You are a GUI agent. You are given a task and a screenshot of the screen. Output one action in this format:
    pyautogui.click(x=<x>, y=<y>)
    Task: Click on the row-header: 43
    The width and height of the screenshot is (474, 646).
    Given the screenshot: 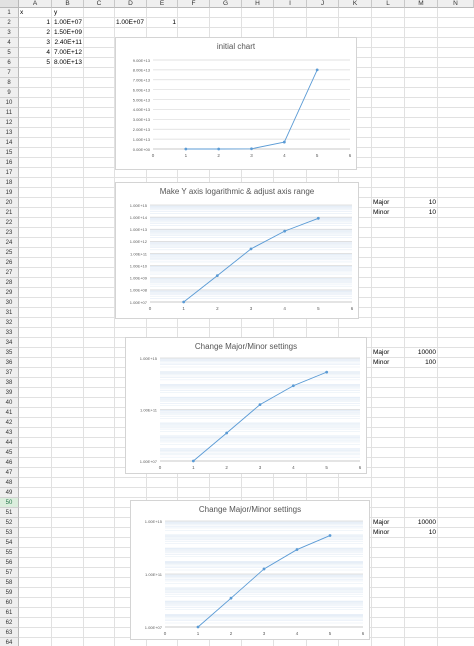 What is the action you would take?
    pyautogui.click(x=9, y=433)
    